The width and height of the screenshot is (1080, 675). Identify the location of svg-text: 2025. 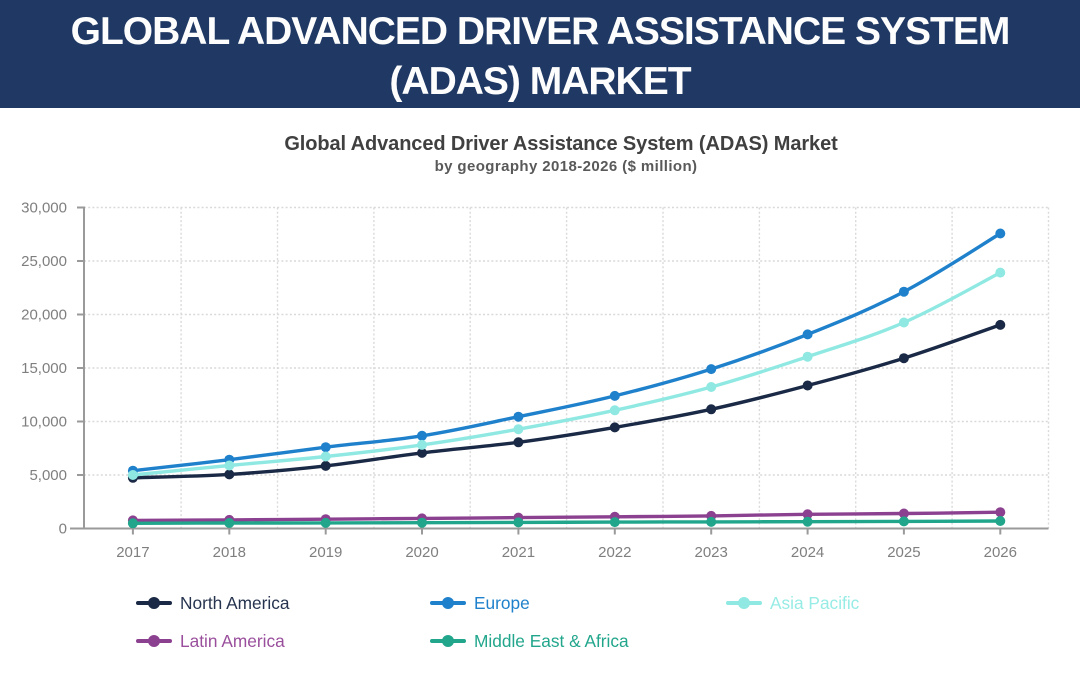
(903, 552).